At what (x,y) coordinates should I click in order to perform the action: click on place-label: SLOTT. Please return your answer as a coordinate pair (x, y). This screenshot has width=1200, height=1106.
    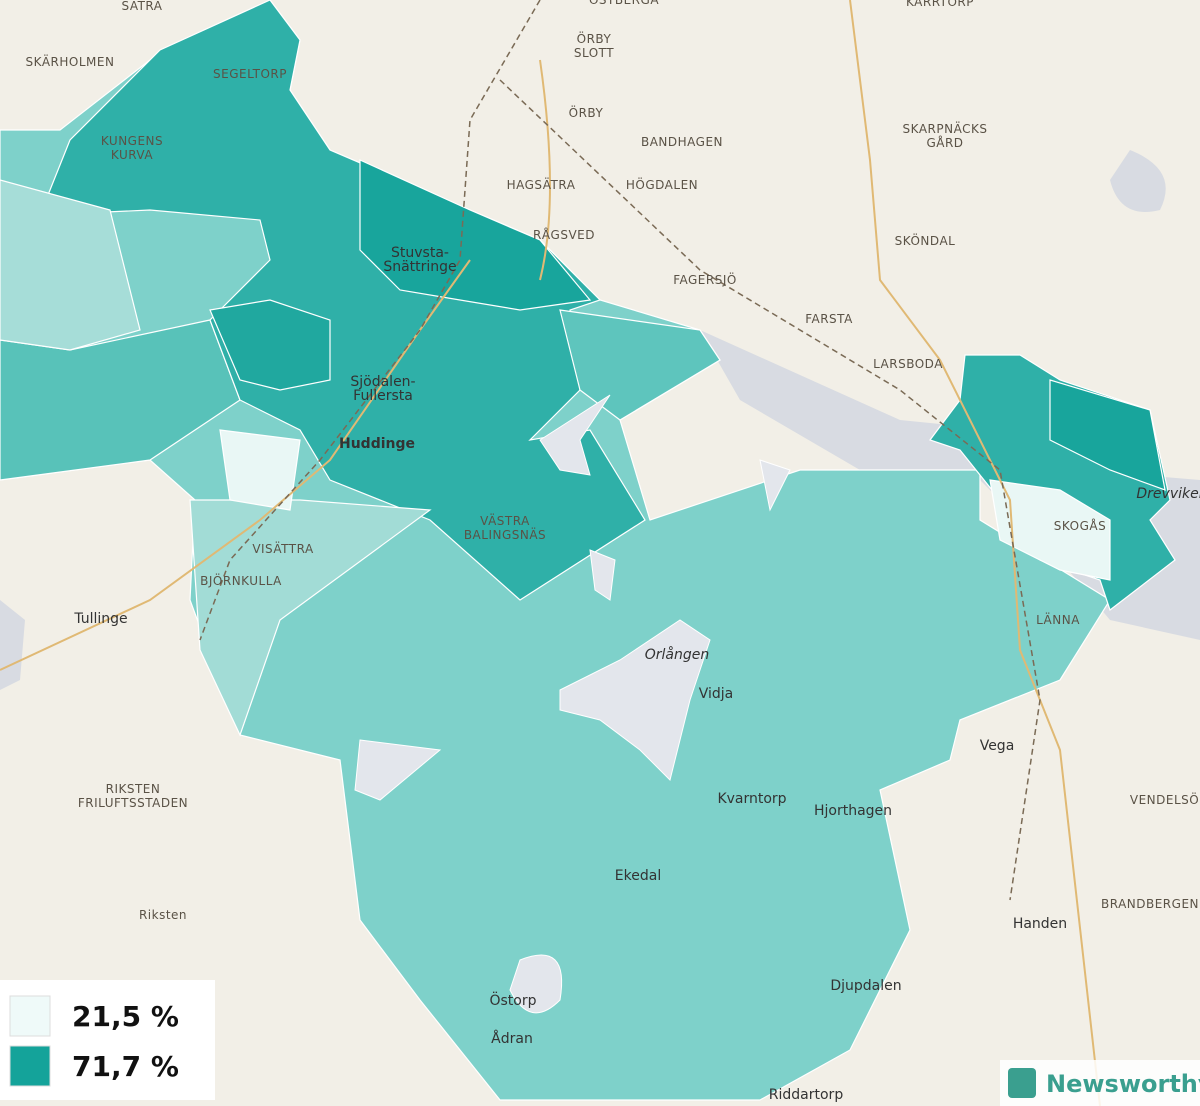
    Looking at the image, I should click on (594, 53).